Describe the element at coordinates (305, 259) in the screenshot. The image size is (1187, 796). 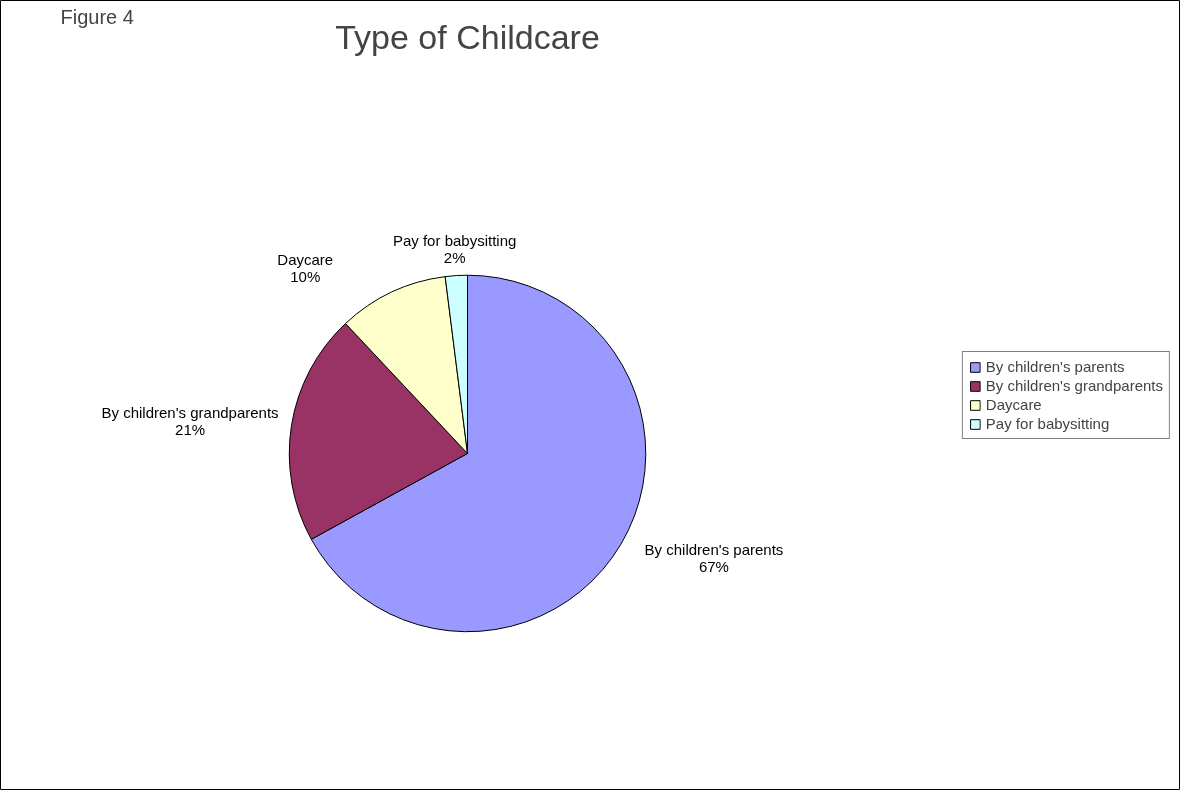
I see `slice-label: Daycare` at that location.